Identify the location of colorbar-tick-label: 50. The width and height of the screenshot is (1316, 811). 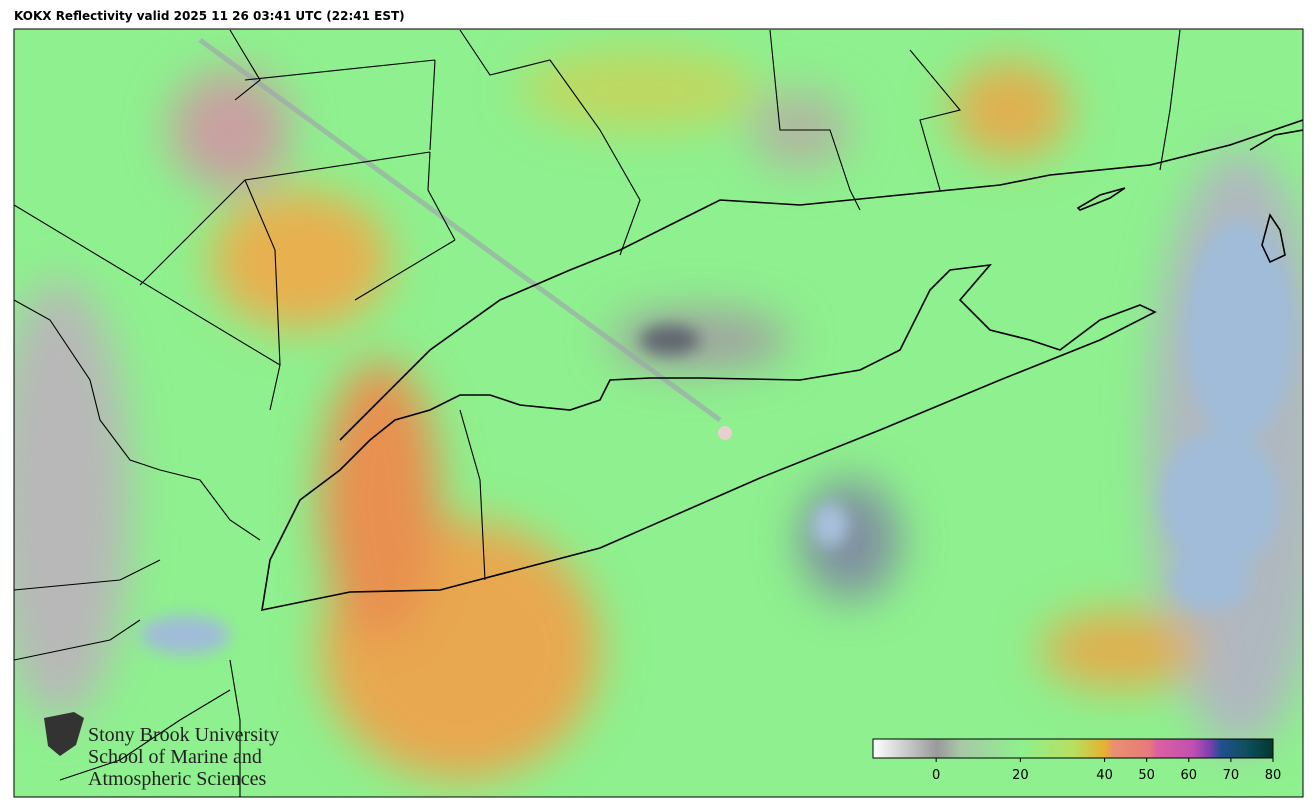
(1146, 775).